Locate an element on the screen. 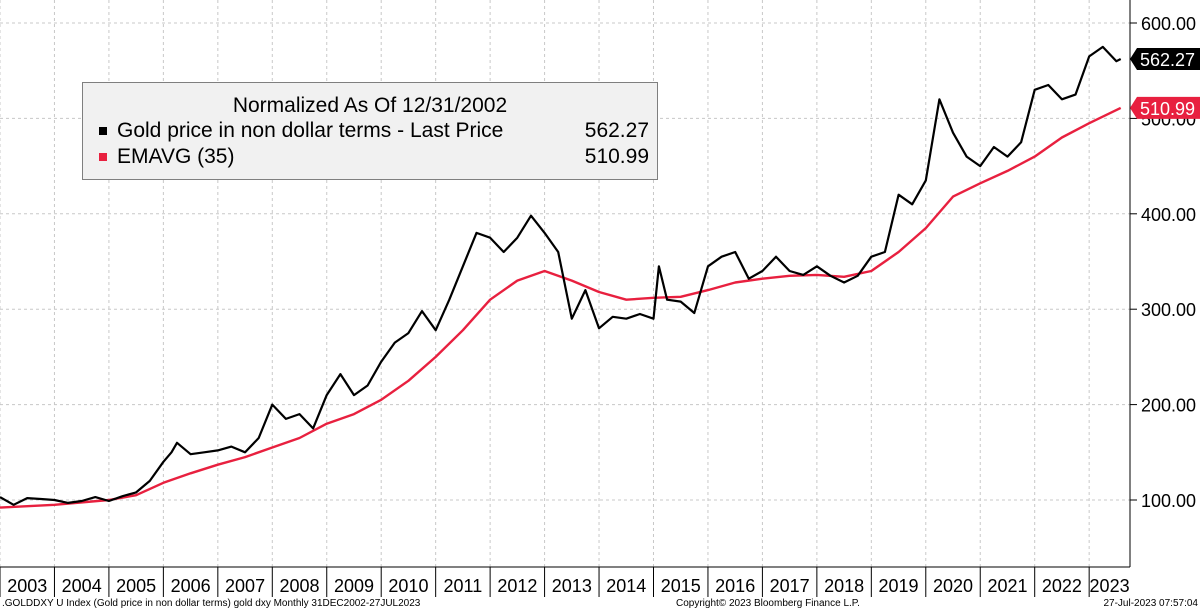 This screenshot has width=1200, height=612. legend-emavg-name: EMAVG (35) is located at coordinates (176, 156).